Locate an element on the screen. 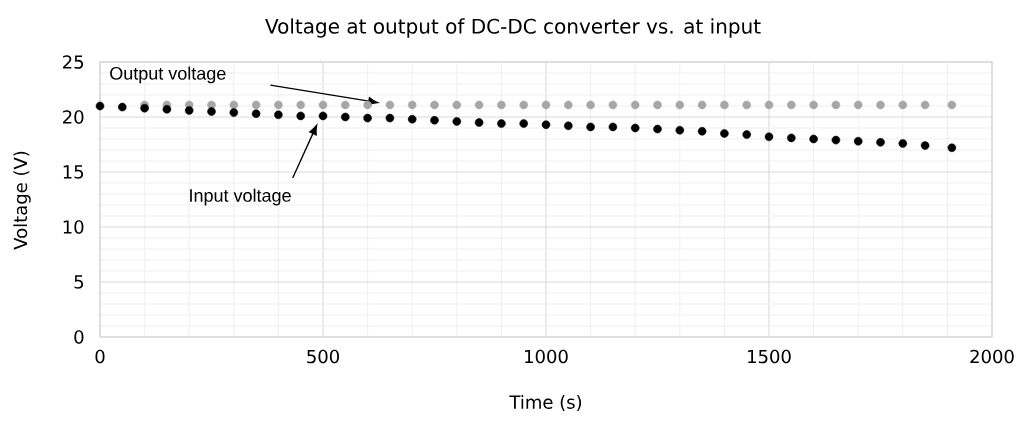 The width and height of the screenshot is (1027, 432). x-tick-label: 0 is located at coordinates (100, 356).